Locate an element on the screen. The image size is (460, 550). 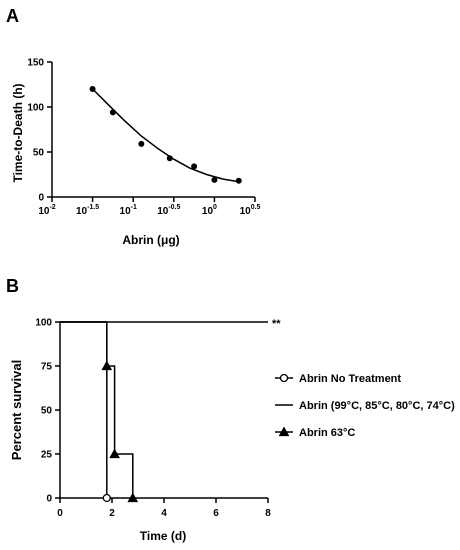
panel-b-x-tick-label: 8 is located at coordinates (268, 513).